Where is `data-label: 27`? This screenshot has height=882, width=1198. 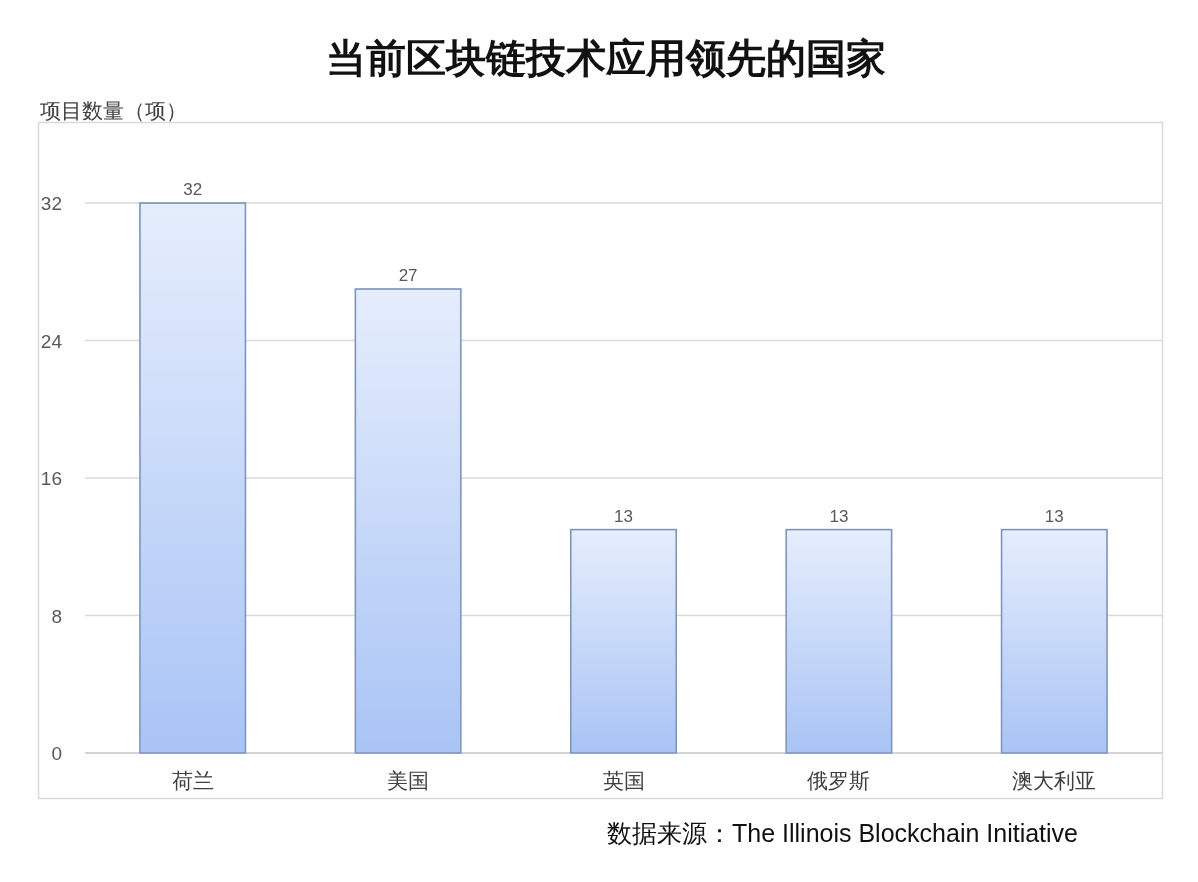 data-label: 27 is located at coordinates (408, 275).